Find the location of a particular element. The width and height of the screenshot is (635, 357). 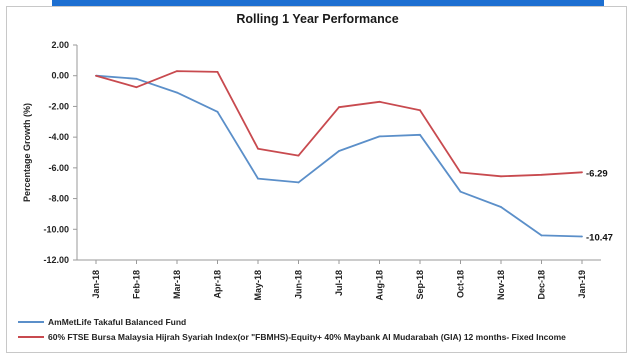

x-tick-label: Apr-18 is located at coordinates (218, 284).